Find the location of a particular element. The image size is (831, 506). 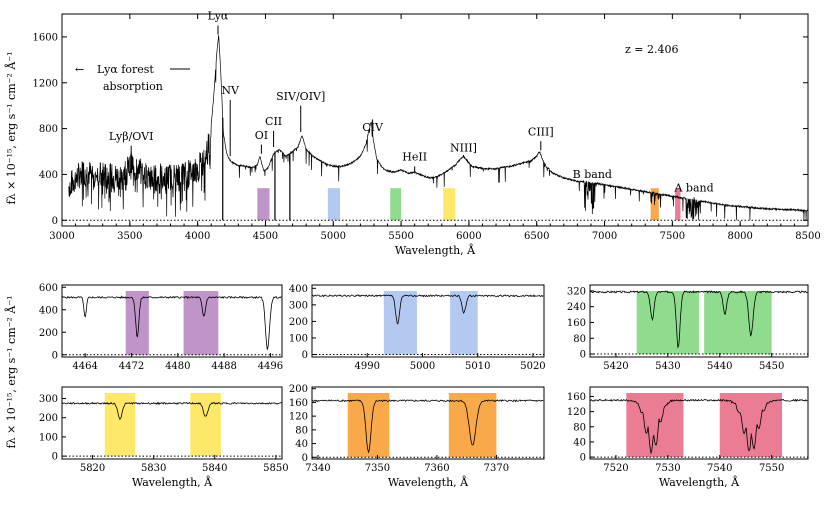

main-x-tick-label: 8000 is located at coordinates (739, 236).